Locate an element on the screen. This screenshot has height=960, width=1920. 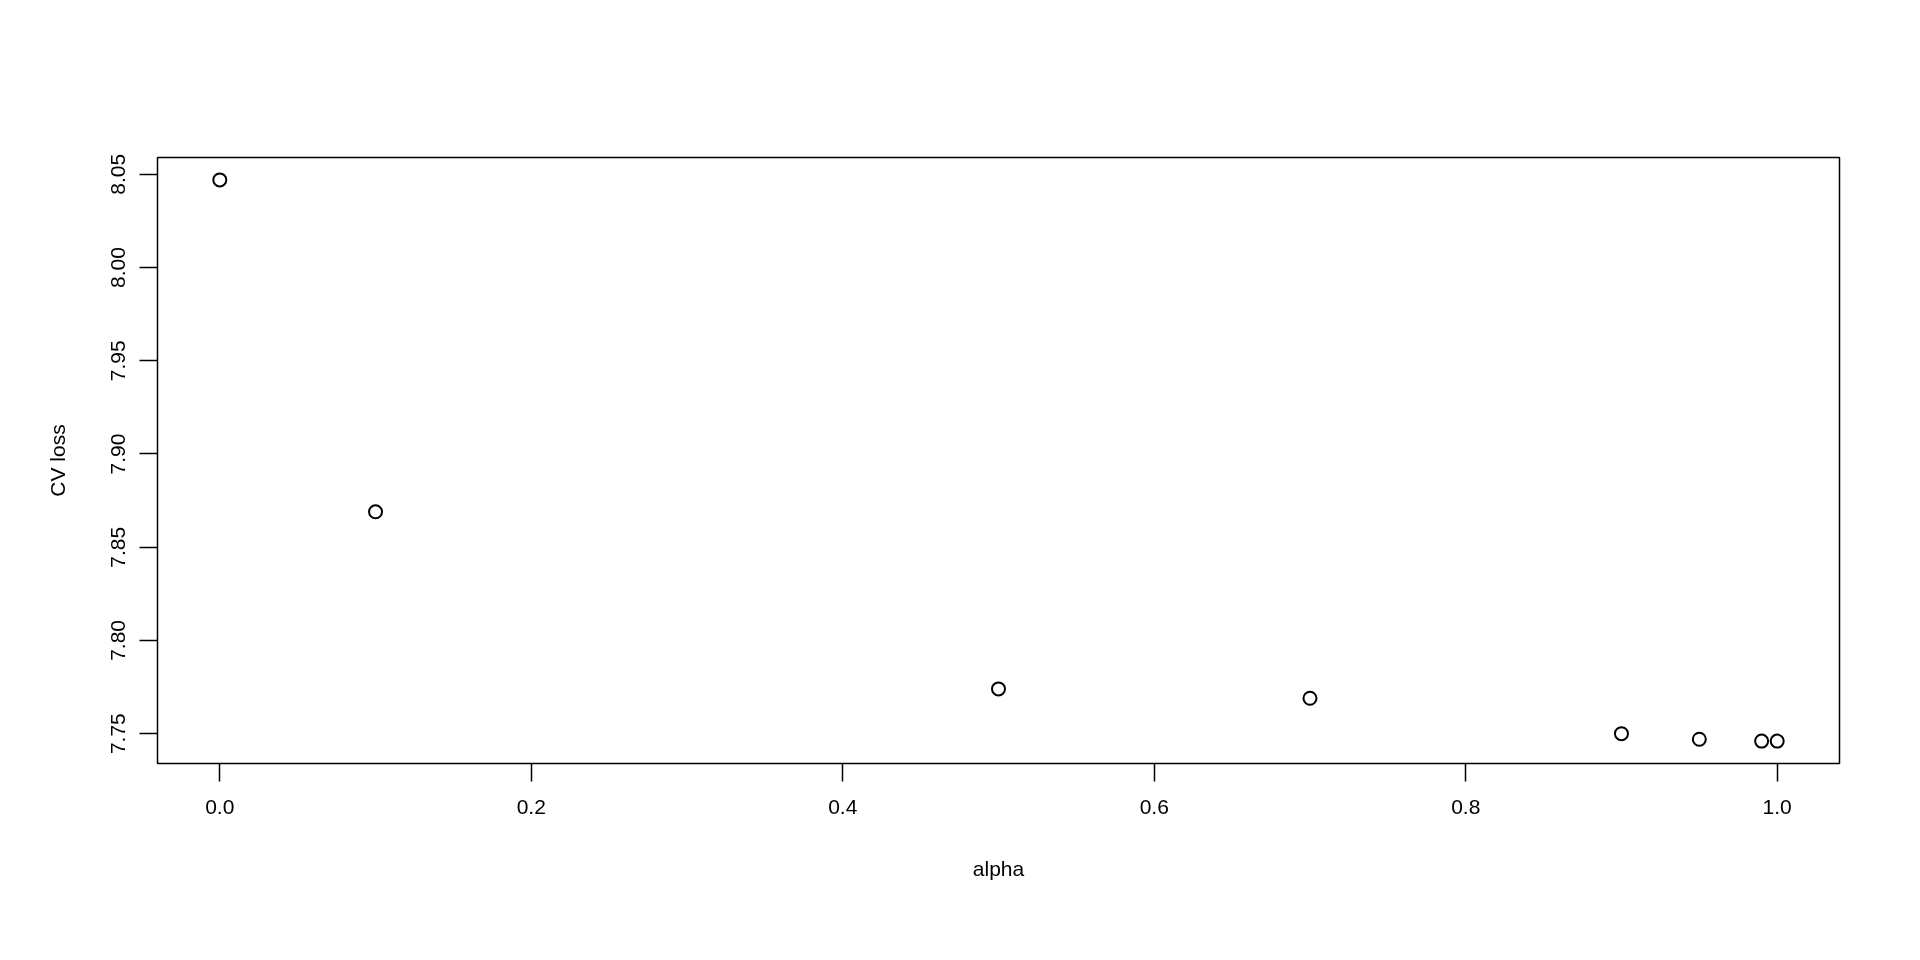
y-tick-label: 8.05 is located at coordinates (118, 174).